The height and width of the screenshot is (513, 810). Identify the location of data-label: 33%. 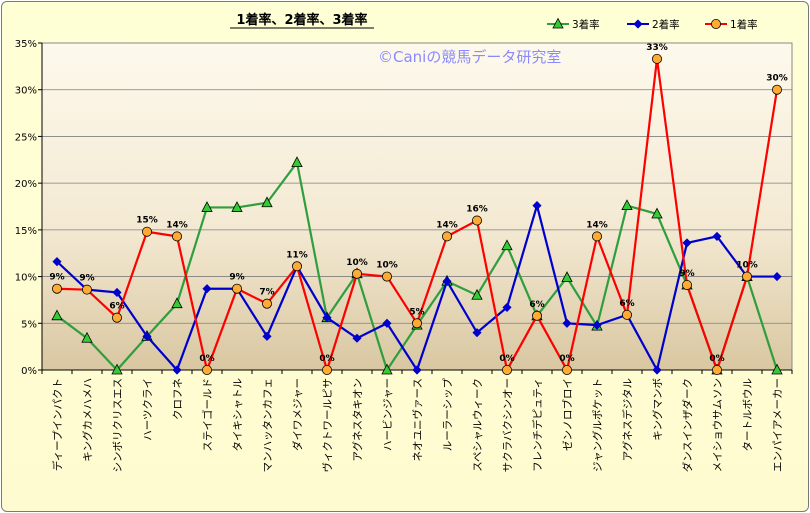
(657, 48).